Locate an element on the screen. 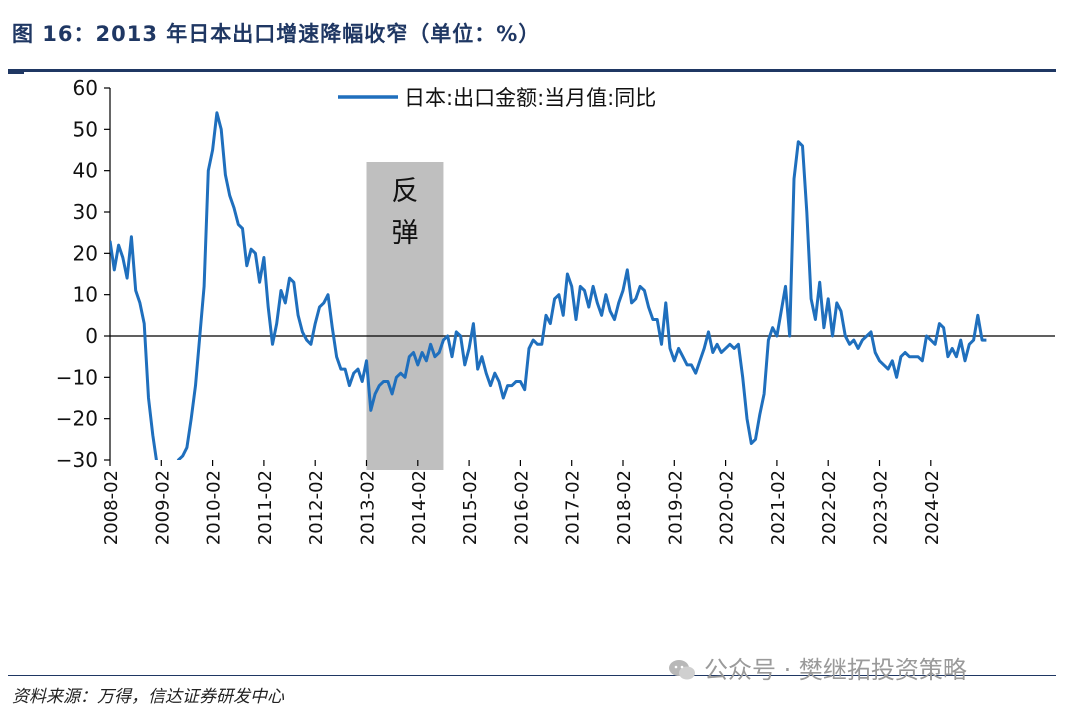  x-tick-label: 2017-02 is located at coordinates (573, 507).